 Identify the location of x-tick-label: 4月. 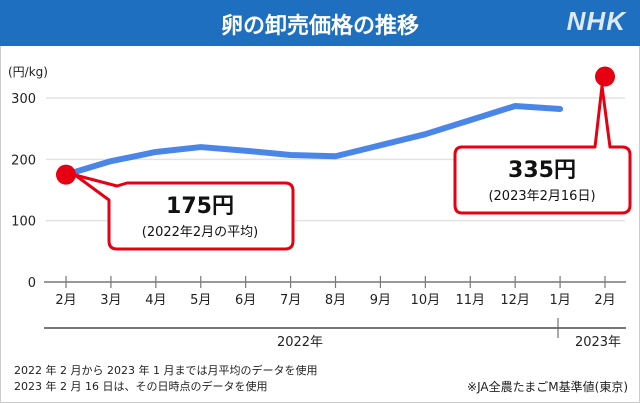
(155, 300).